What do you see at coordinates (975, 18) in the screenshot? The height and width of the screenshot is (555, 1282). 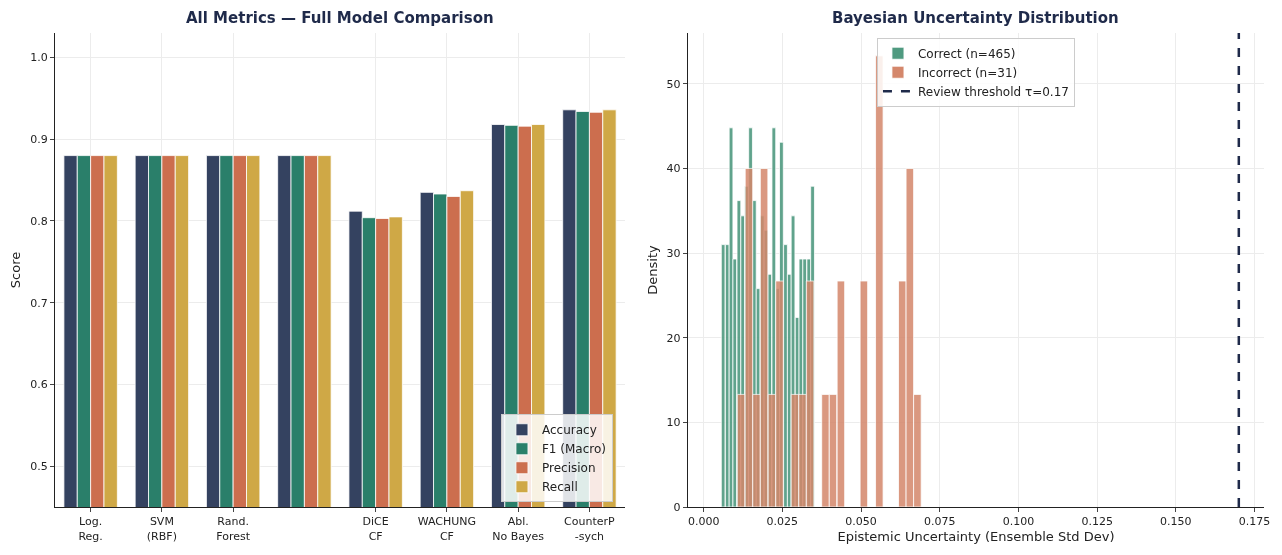 I see `chart-title: Bayesian Uncertainty Distribution` at bounding box center [975, 18].